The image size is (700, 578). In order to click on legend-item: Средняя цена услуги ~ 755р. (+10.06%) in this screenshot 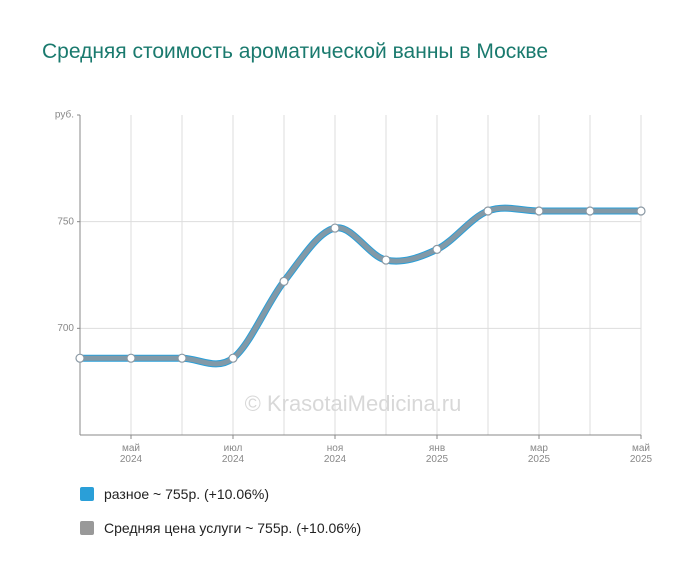, I will do `click(220, 528)`.